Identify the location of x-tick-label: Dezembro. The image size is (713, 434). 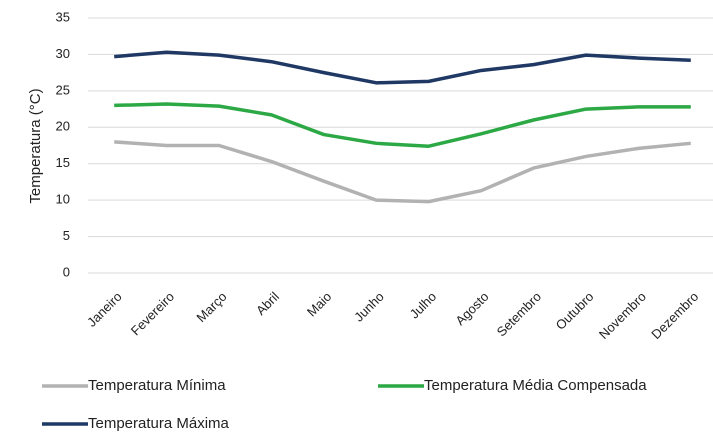
(674, 315).